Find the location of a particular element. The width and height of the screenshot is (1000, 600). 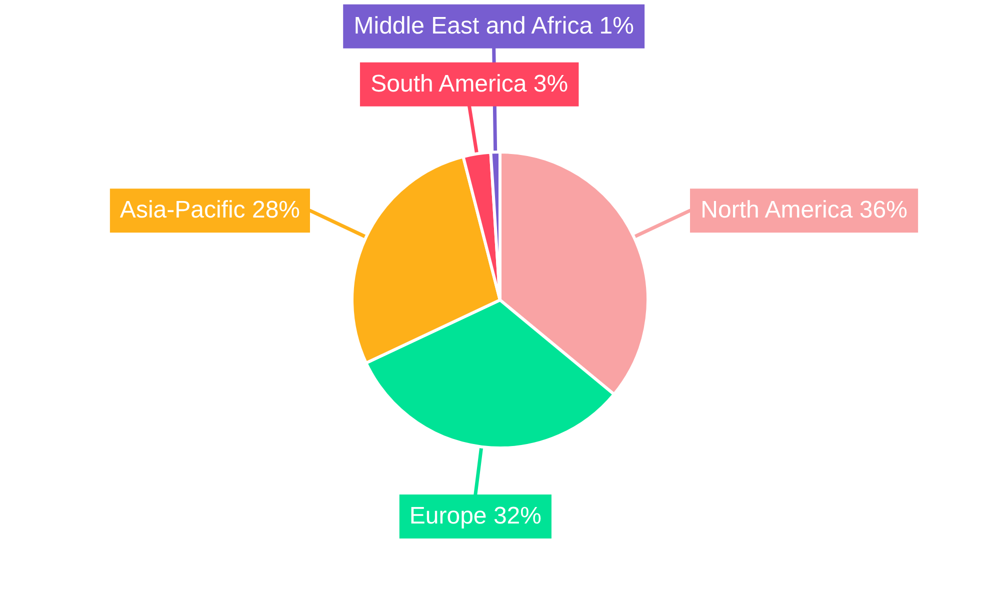

slice-label: Middle East and Africa 1% is located at coordinates (494, 26).